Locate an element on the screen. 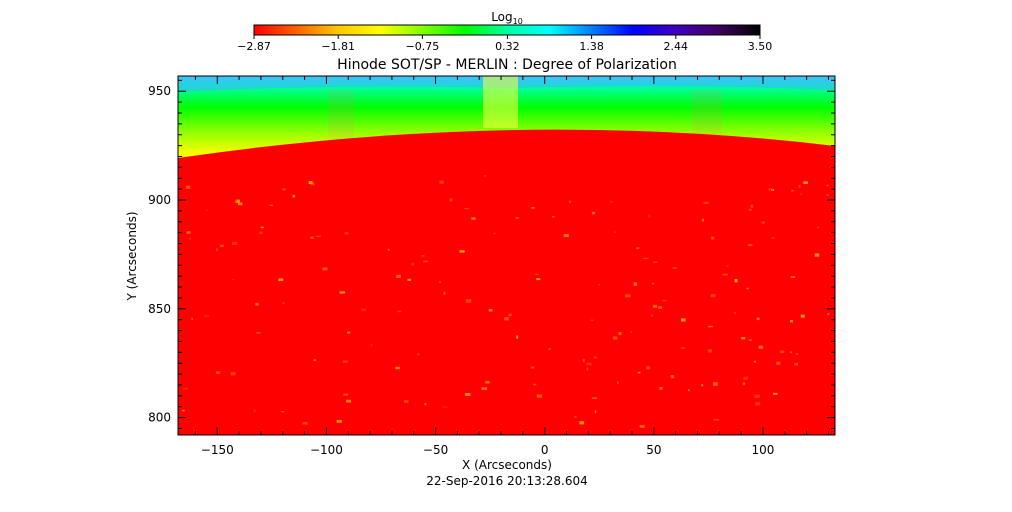 This screenshot has width=1012, height=512. x-tick-label: 50 is located at coordinates (653, 450).